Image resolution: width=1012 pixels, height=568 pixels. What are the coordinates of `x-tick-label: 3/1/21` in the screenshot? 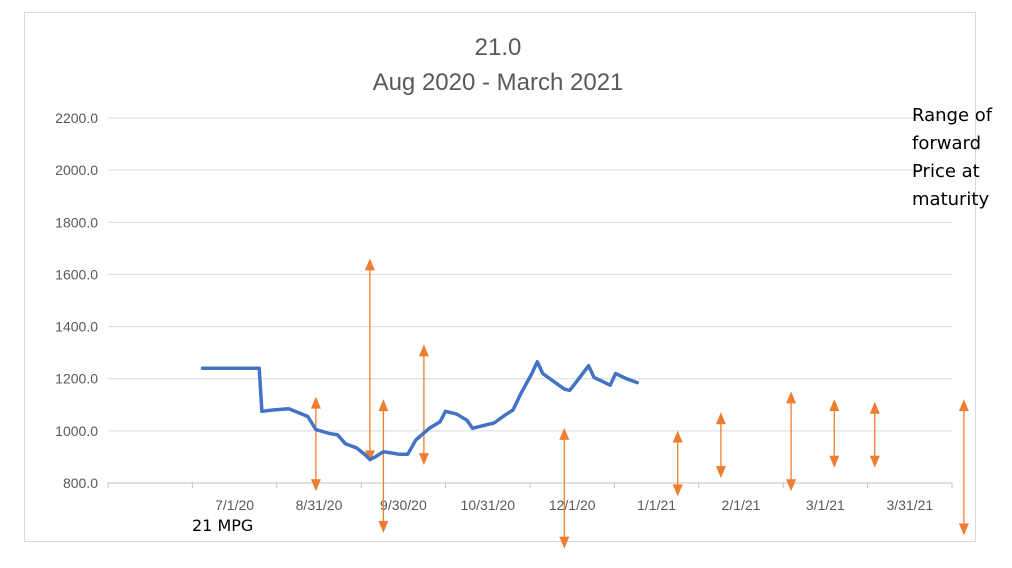 It's located at (825, 505).